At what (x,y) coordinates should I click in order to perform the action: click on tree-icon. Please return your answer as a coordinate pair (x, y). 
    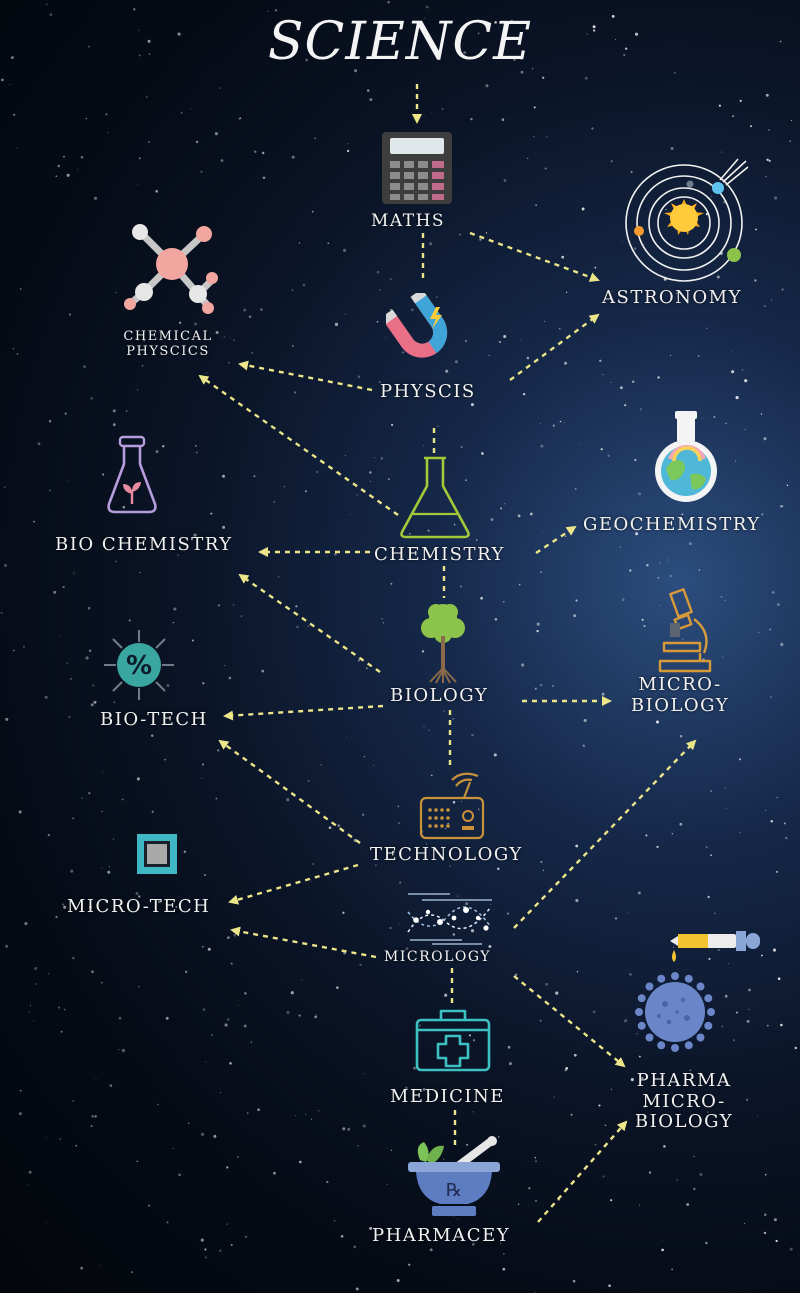
    Looking at the image, I should click on (443, 644).